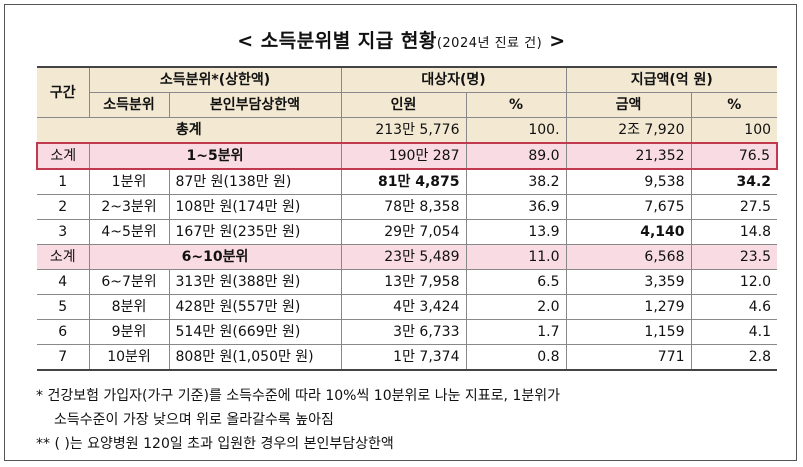  What do you see at coordinates (403, 282) in the screenshot?
I see `row-persons: 13만 7,958` at bounding box center [403, 282].